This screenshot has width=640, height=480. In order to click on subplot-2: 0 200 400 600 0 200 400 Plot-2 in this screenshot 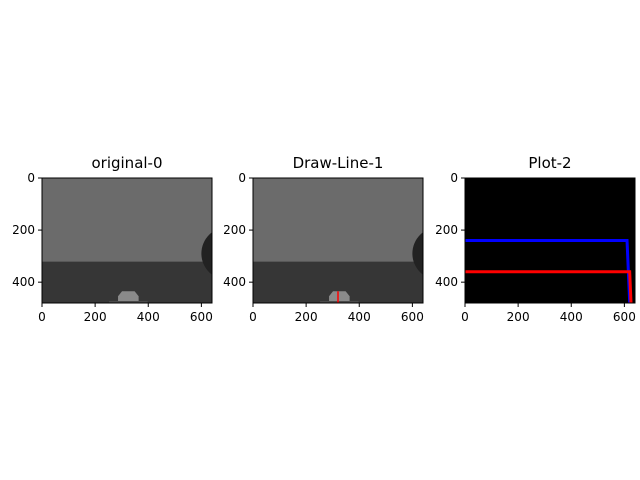, I will do `click(535, 239)`.